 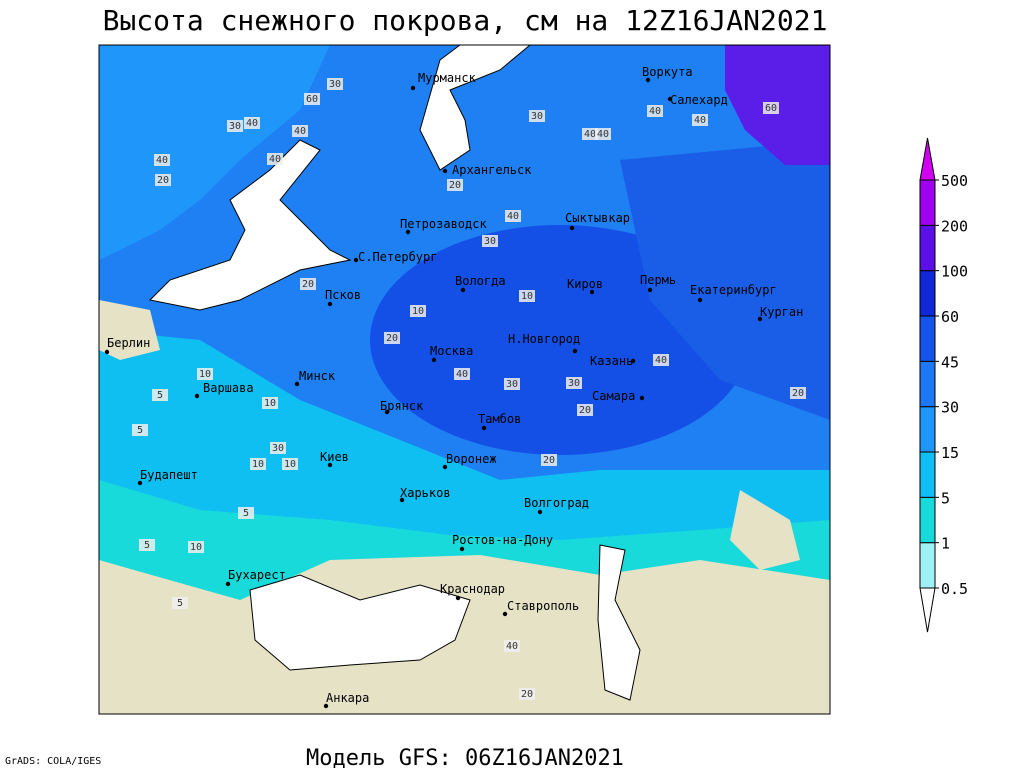 I want to click on city-label: Минск, so click(x=317, y=376).